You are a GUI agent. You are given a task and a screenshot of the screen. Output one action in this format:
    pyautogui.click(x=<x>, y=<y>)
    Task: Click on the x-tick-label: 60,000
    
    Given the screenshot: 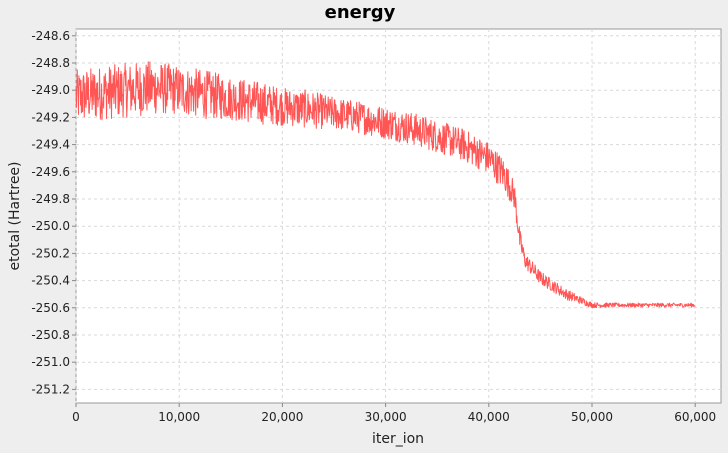 What is the action you would take?
    pyautogui.click(x=695, y=417)
    